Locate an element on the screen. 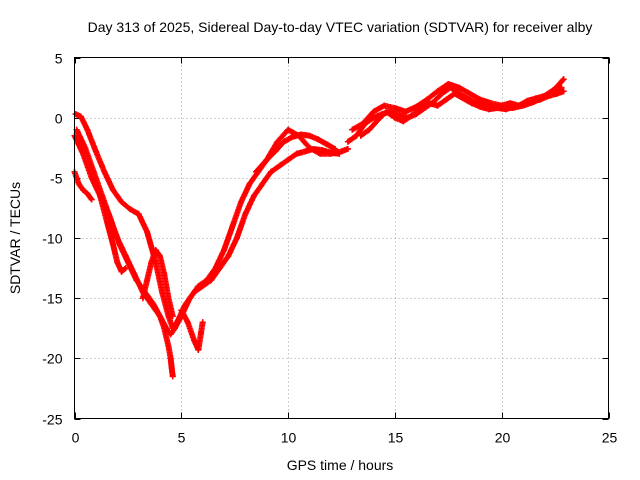 Image resolution: width=640 pixels, height=480 pixels. series-track-g is located at coordinates (192, 330).